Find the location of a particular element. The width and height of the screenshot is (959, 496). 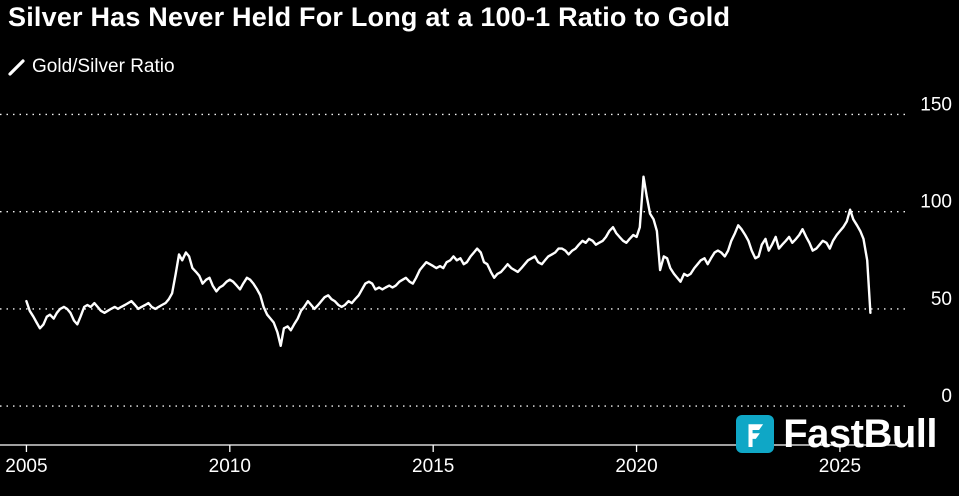

x-axis-label-2025: 2025 is located at coordinates (840, 466).